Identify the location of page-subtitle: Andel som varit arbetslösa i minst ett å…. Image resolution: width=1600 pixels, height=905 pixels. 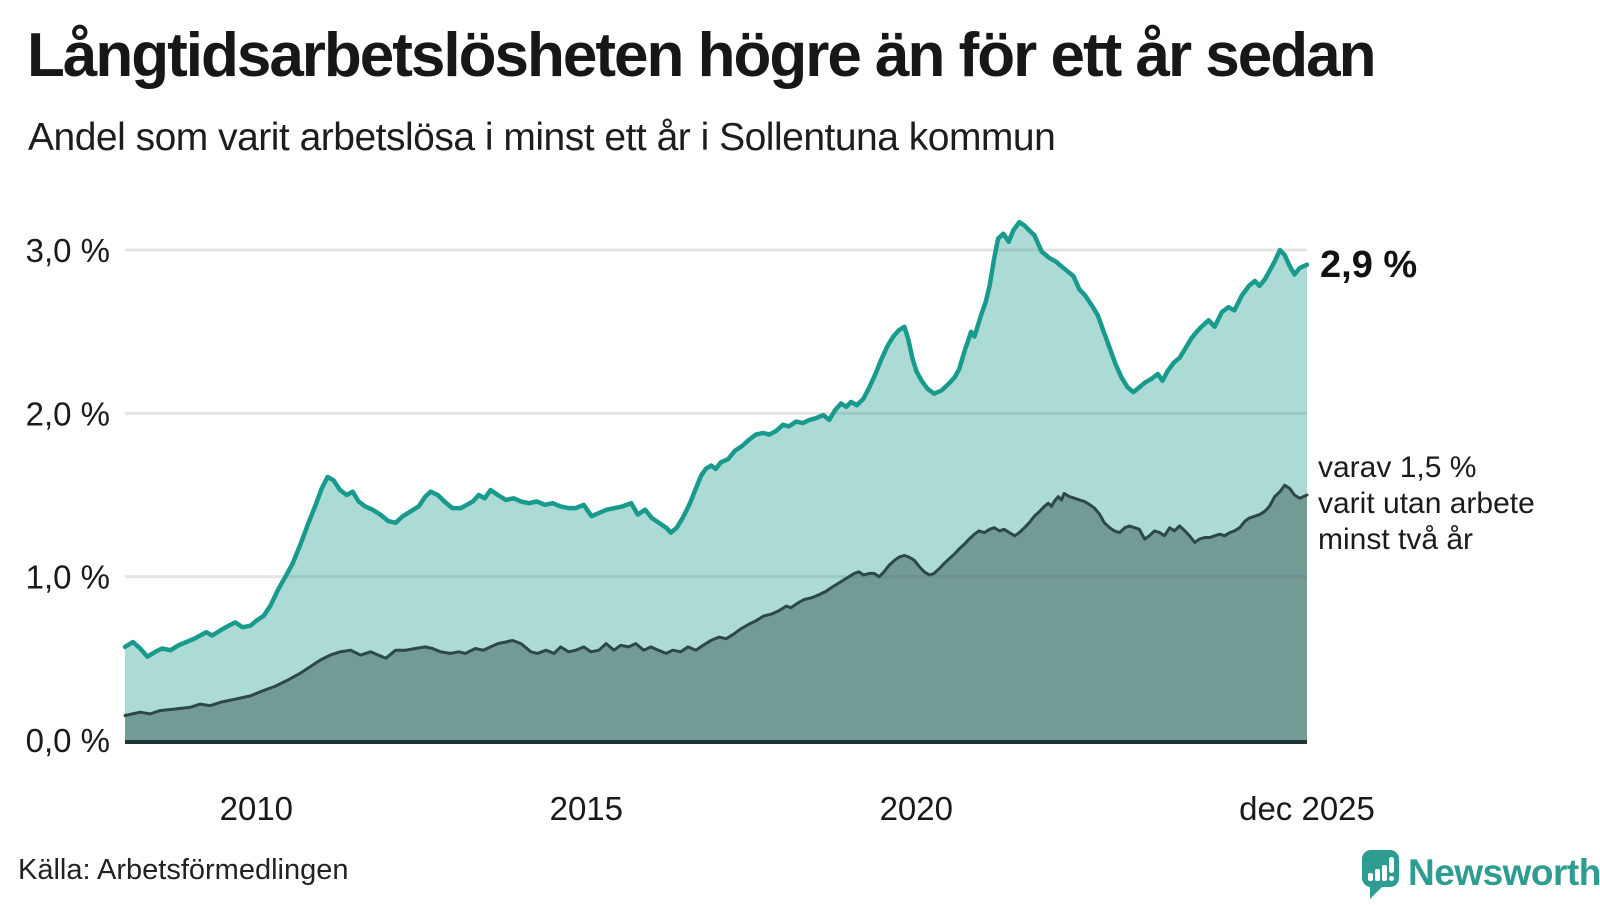
(542, 137).